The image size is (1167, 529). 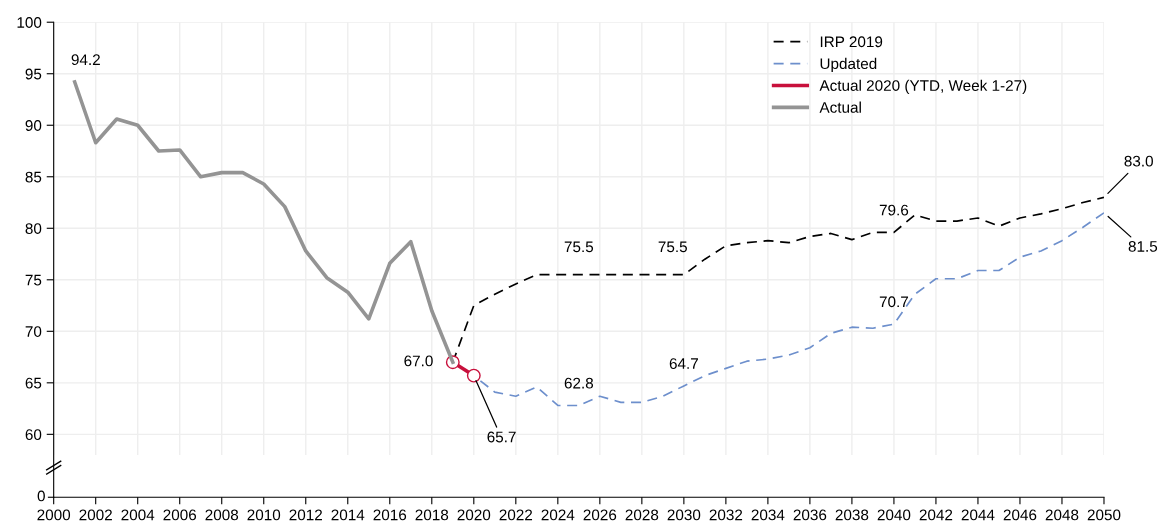 I want to click on x-tick-label: 2016, so click(x=390, y=515).